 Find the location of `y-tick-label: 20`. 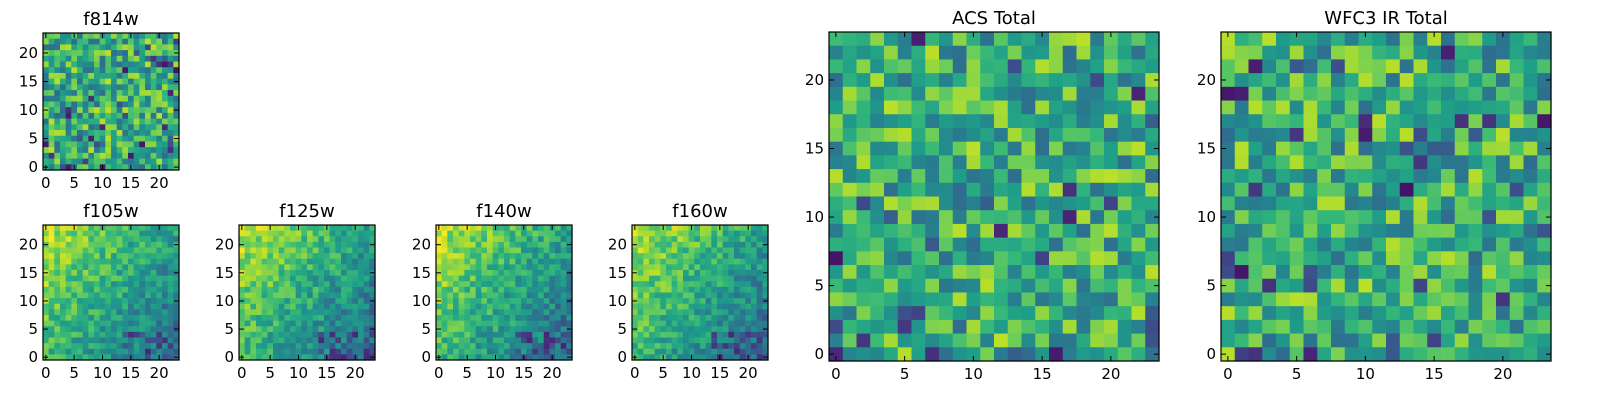

y-tick-label: 20 is located at coordinates (421, 245).